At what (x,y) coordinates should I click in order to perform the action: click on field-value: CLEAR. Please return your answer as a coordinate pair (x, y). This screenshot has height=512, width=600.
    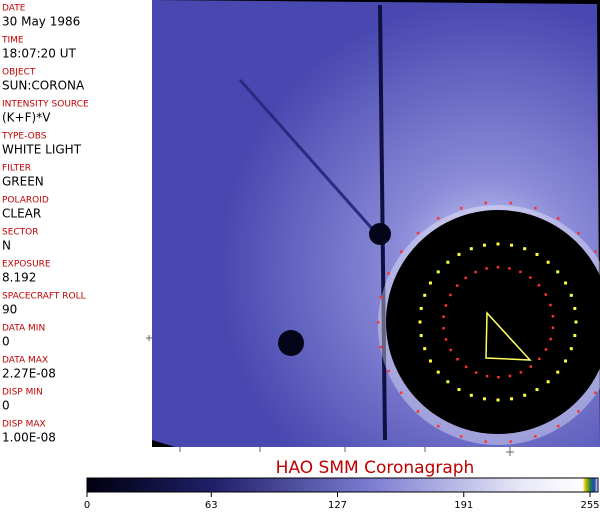
    Looking at the image, I should click on (21, 214).